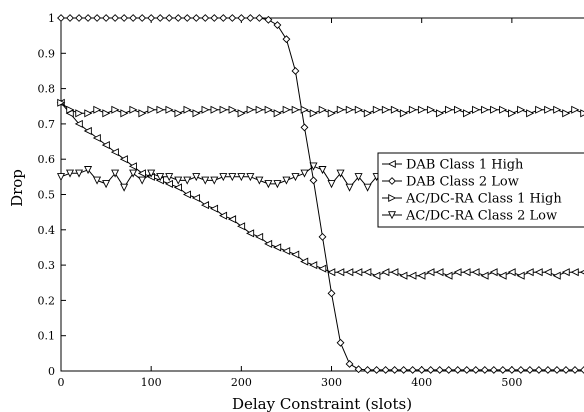 Image resolution: width=584 pixels, height=412 pixels. Describe the element at coordinates (61, 382) in the screenshot. I see `x-tick-label: 0` at that location.